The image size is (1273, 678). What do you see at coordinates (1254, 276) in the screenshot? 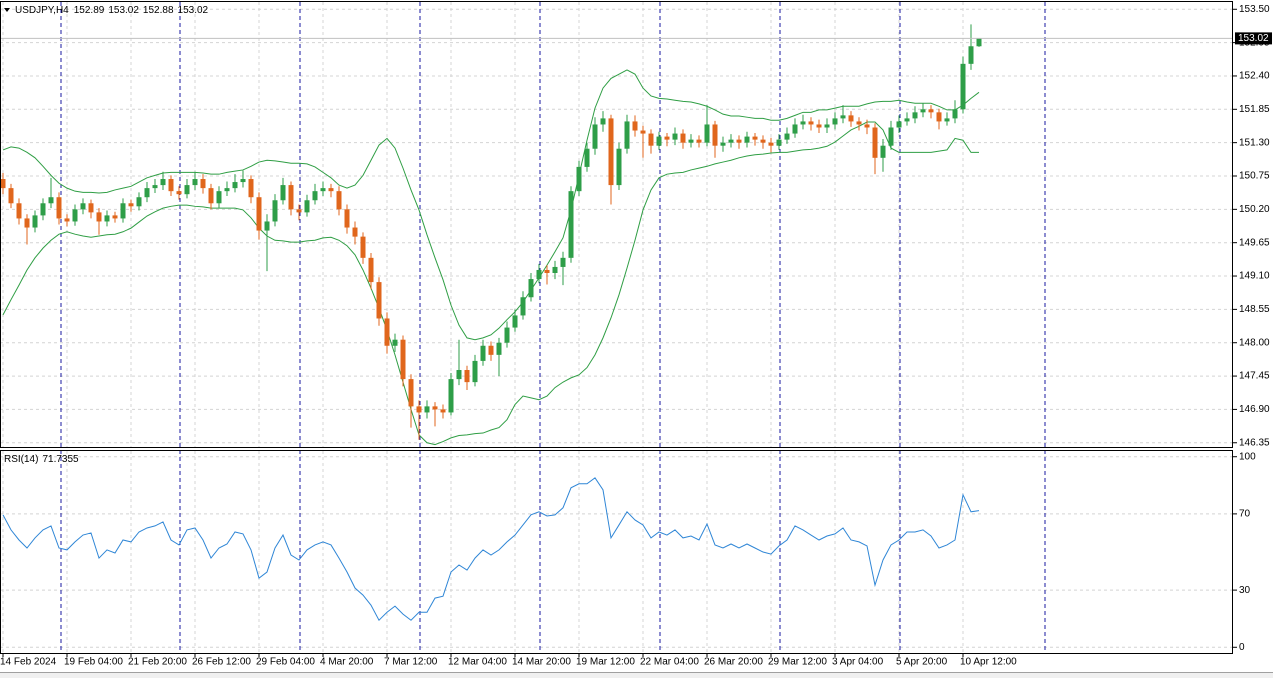
I see `y-tick-label: 149.10` at bounding box center [1254, 276].